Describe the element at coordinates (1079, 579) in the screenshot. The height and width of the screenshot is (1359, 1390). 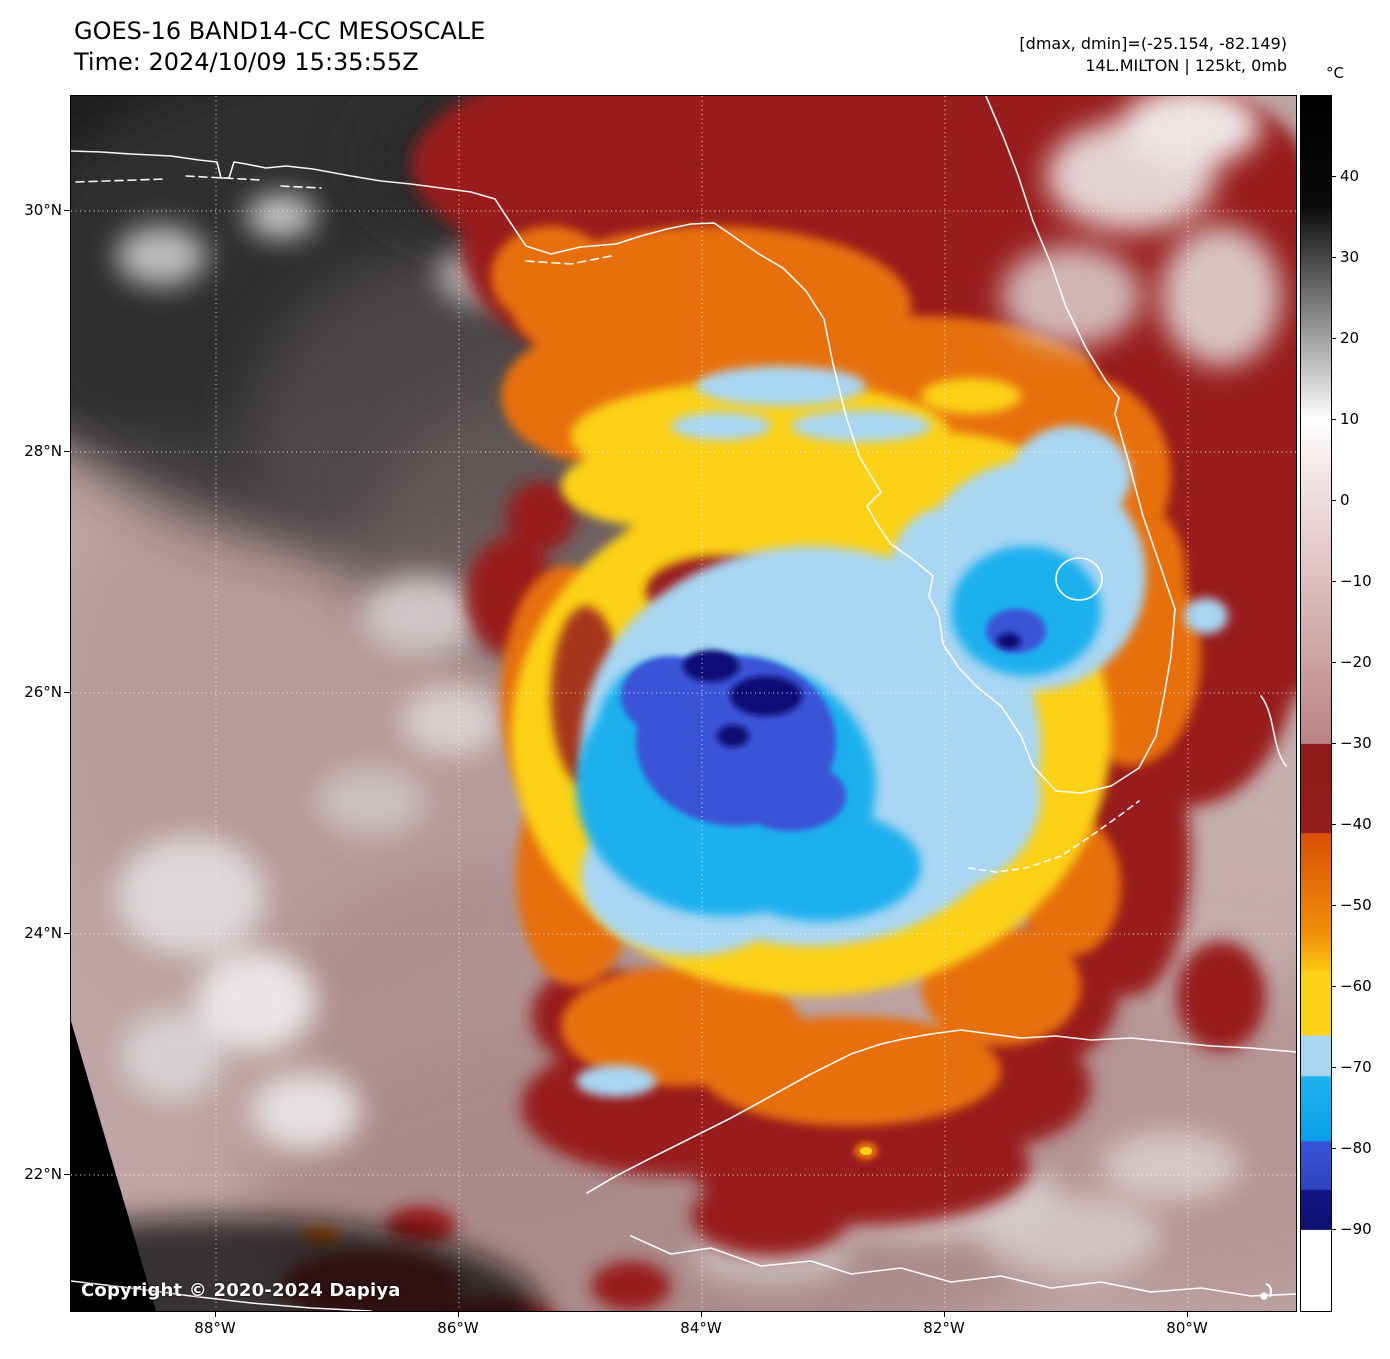
I see `lake-okeechobee` at that location.